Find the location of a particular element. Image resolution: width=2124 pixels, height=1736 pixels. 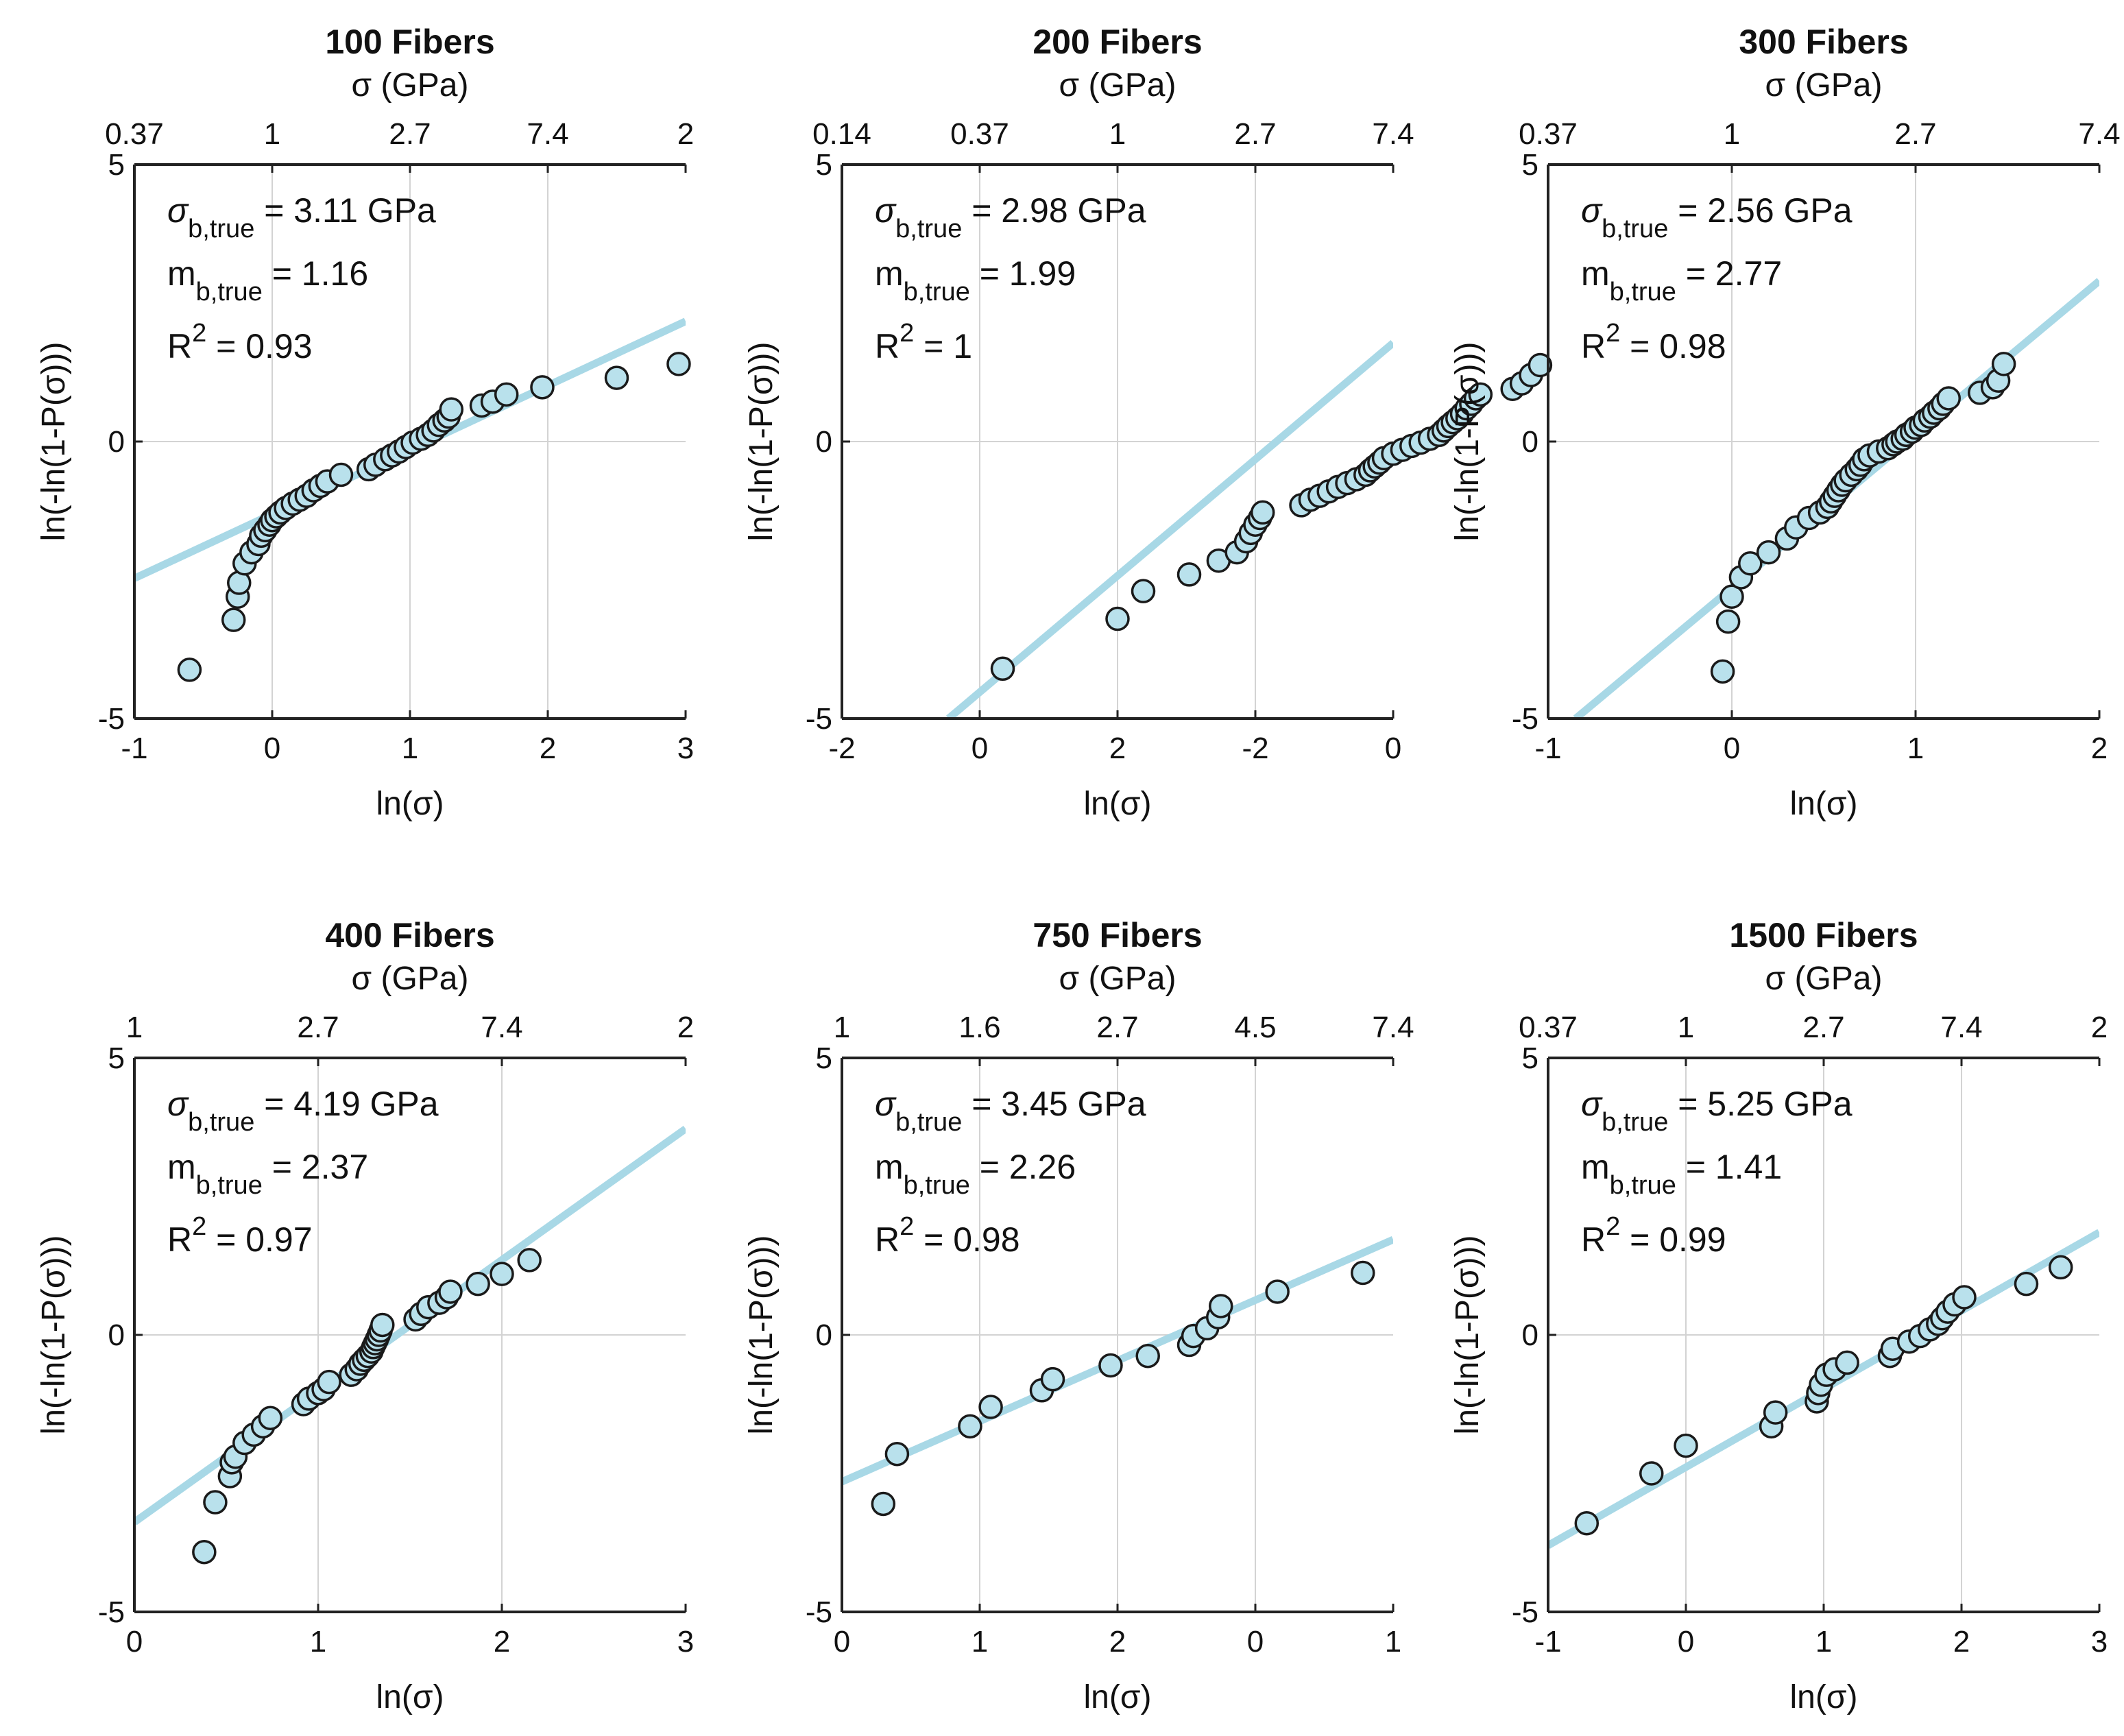

x-tick-label: -1 is located at coordinates (1547, 749).